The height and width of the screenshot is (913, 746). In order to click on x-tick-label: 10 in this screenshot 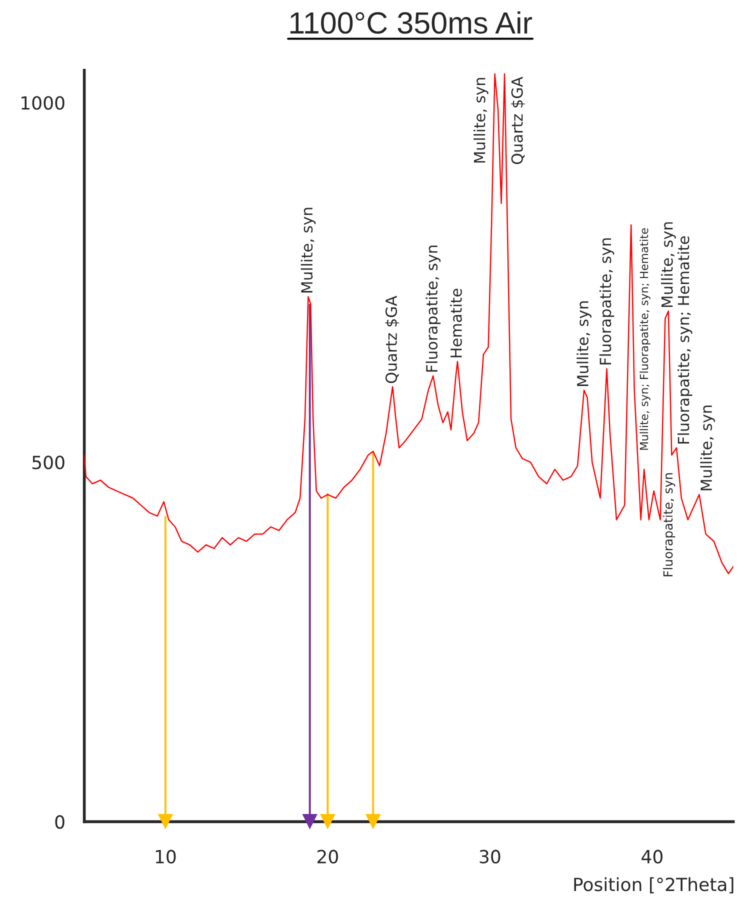, I will do `click(166, 857)`.